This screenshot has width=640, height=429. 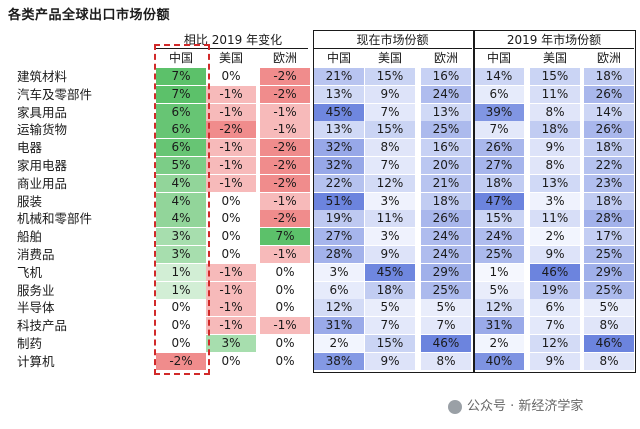 What do you see at coordinates (339, 361) in the screenshot?
I see `table-cell: 38%` at bounding box center [339, 361].